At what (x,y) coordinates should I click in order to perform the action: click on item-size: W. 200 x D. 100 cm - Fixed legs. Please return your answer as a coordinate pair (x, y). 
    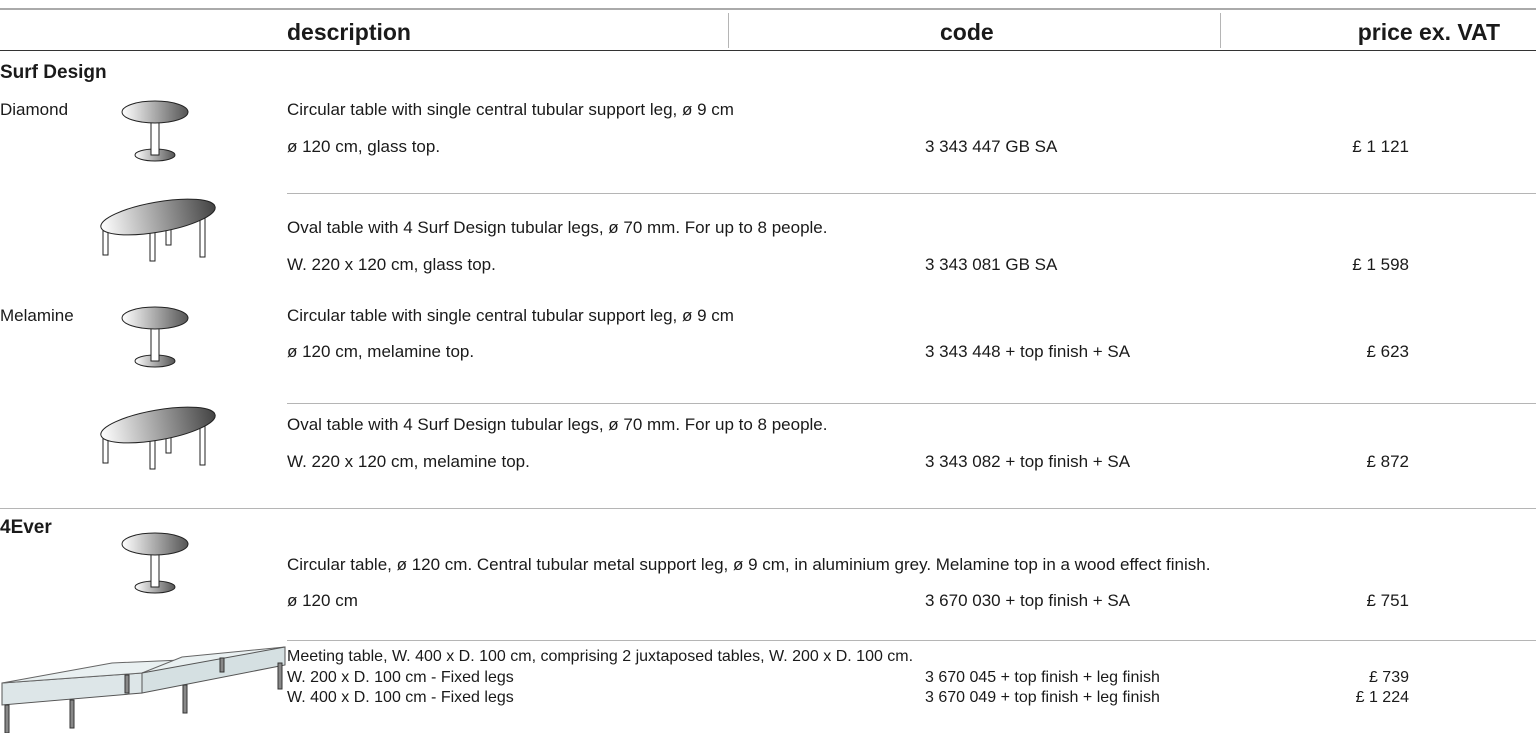
    Looking at the image, I should click on (400, 677).